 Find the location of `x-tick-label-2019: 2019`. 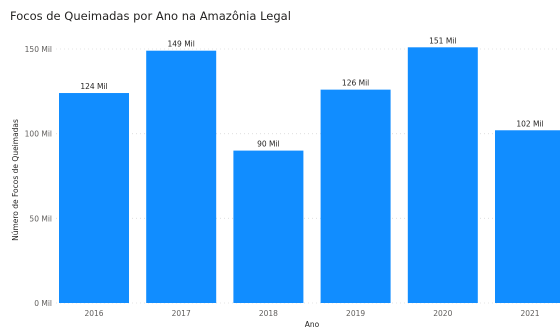

x-tick-label-2019: 2019 is located at coordinates (355, 313).